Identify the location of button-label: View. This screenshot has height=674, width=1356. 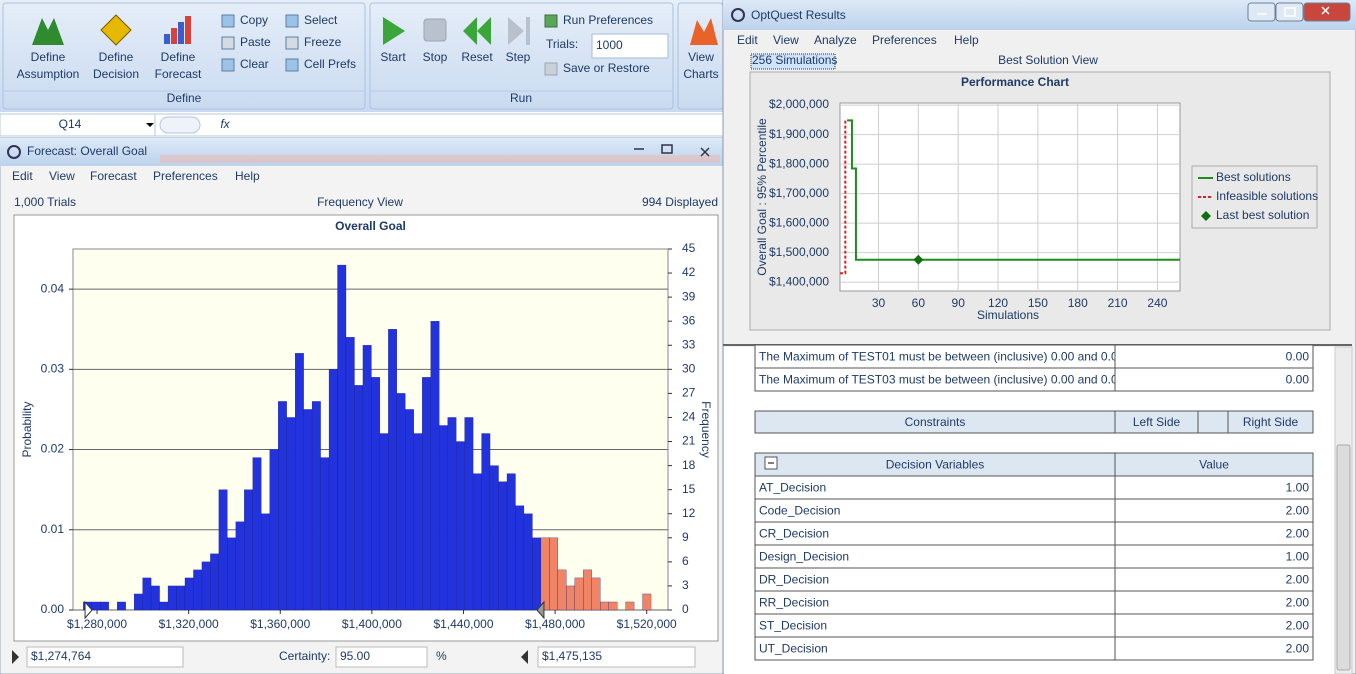
(701, 57).